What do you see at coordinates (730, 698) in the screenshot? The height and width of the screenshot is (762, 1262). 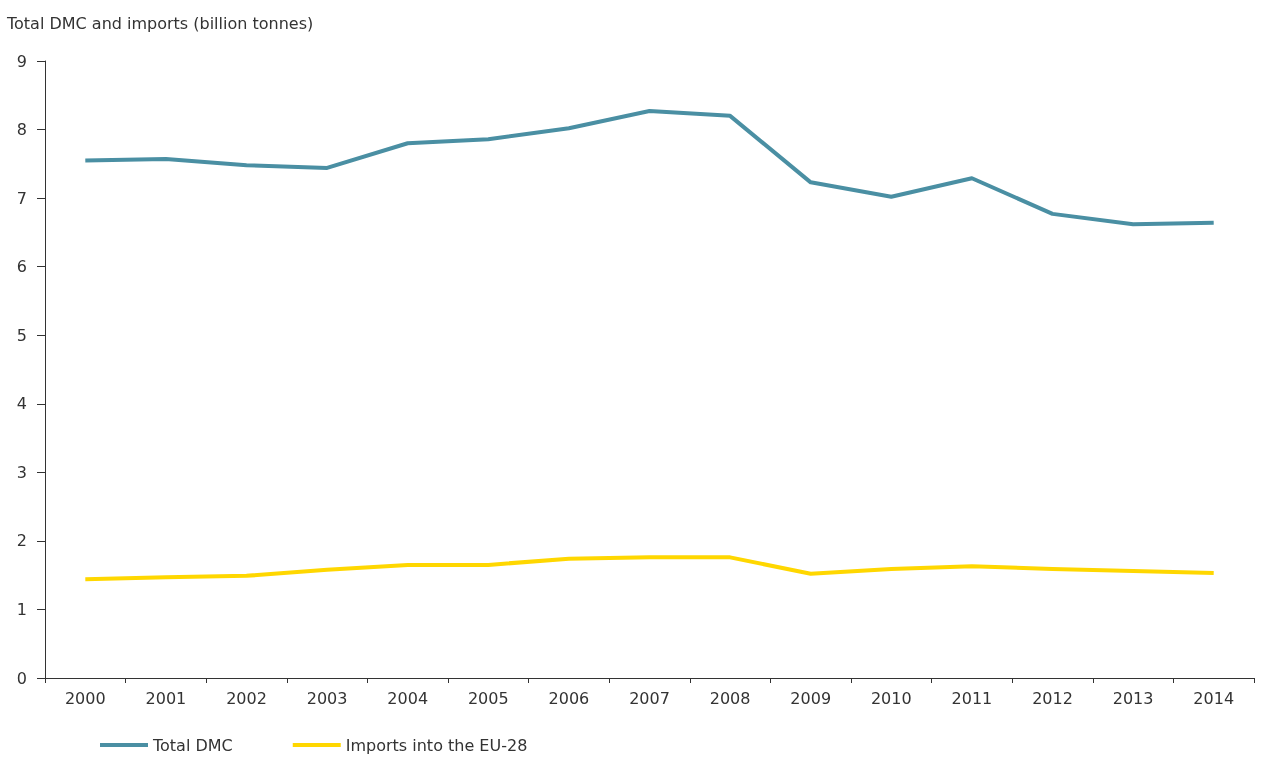 I see `x-tick-label: 2008` at bounding box center [730, 698].